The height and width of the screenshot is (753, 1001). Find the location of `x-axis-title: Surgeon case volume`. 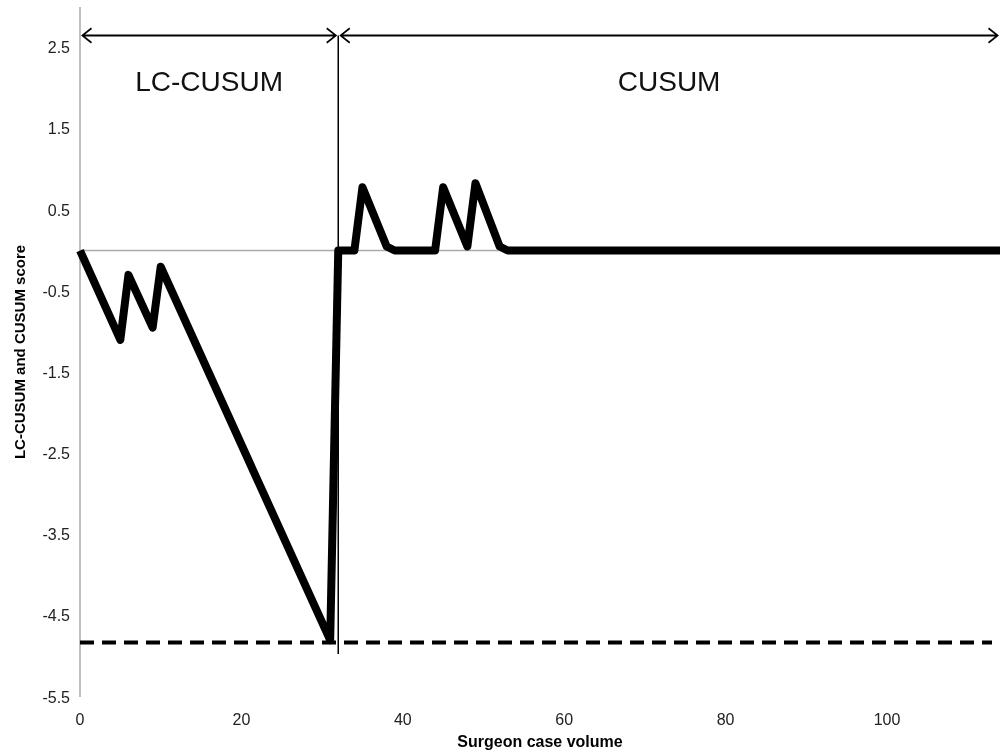

x-axis-title: Surgeon case volume is located at coordinates (540, 741).